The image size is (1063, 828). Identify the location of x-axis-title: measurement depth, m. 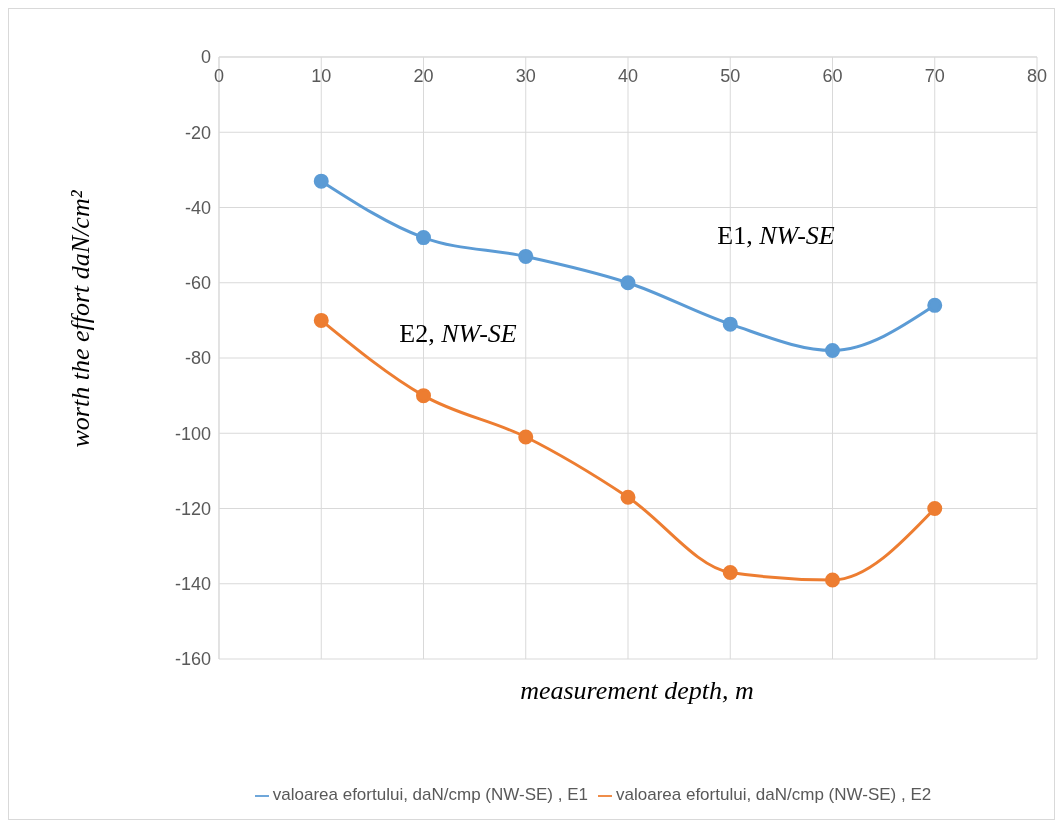
(637, 690).